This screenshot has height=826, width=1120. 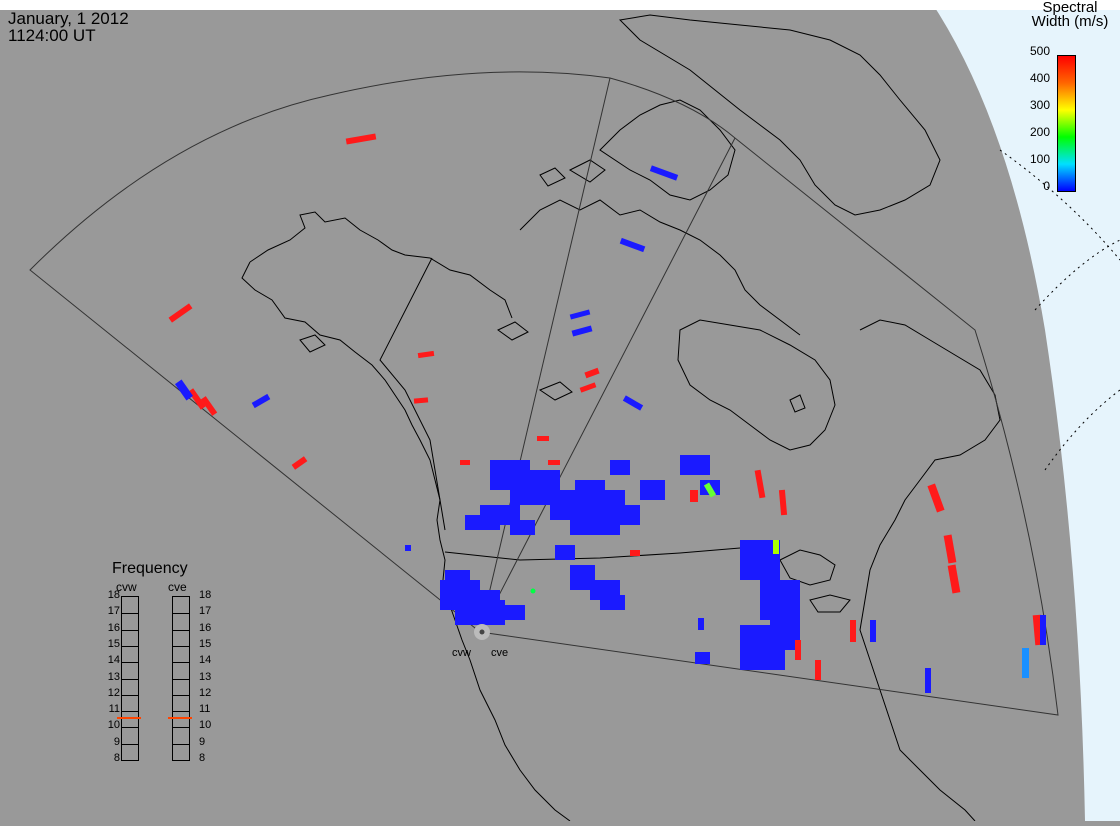 I want to click on frequency-label-cve: cve, so click(x=177, y=587).